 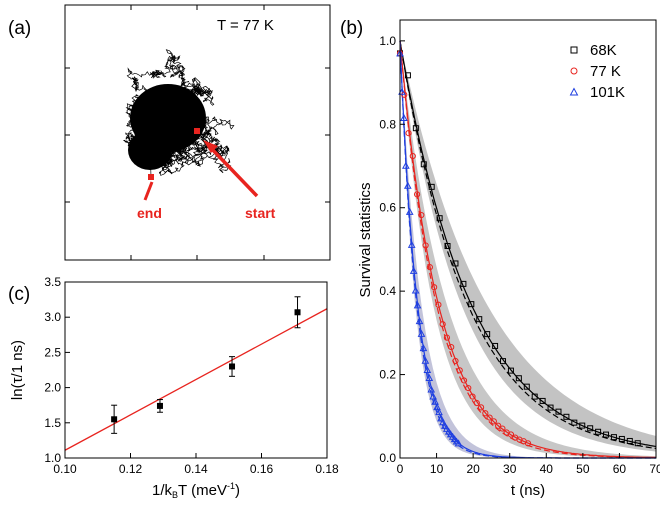 I want to click on panel-c-x-tick-label: 0.14, so click(x=196, y=469).